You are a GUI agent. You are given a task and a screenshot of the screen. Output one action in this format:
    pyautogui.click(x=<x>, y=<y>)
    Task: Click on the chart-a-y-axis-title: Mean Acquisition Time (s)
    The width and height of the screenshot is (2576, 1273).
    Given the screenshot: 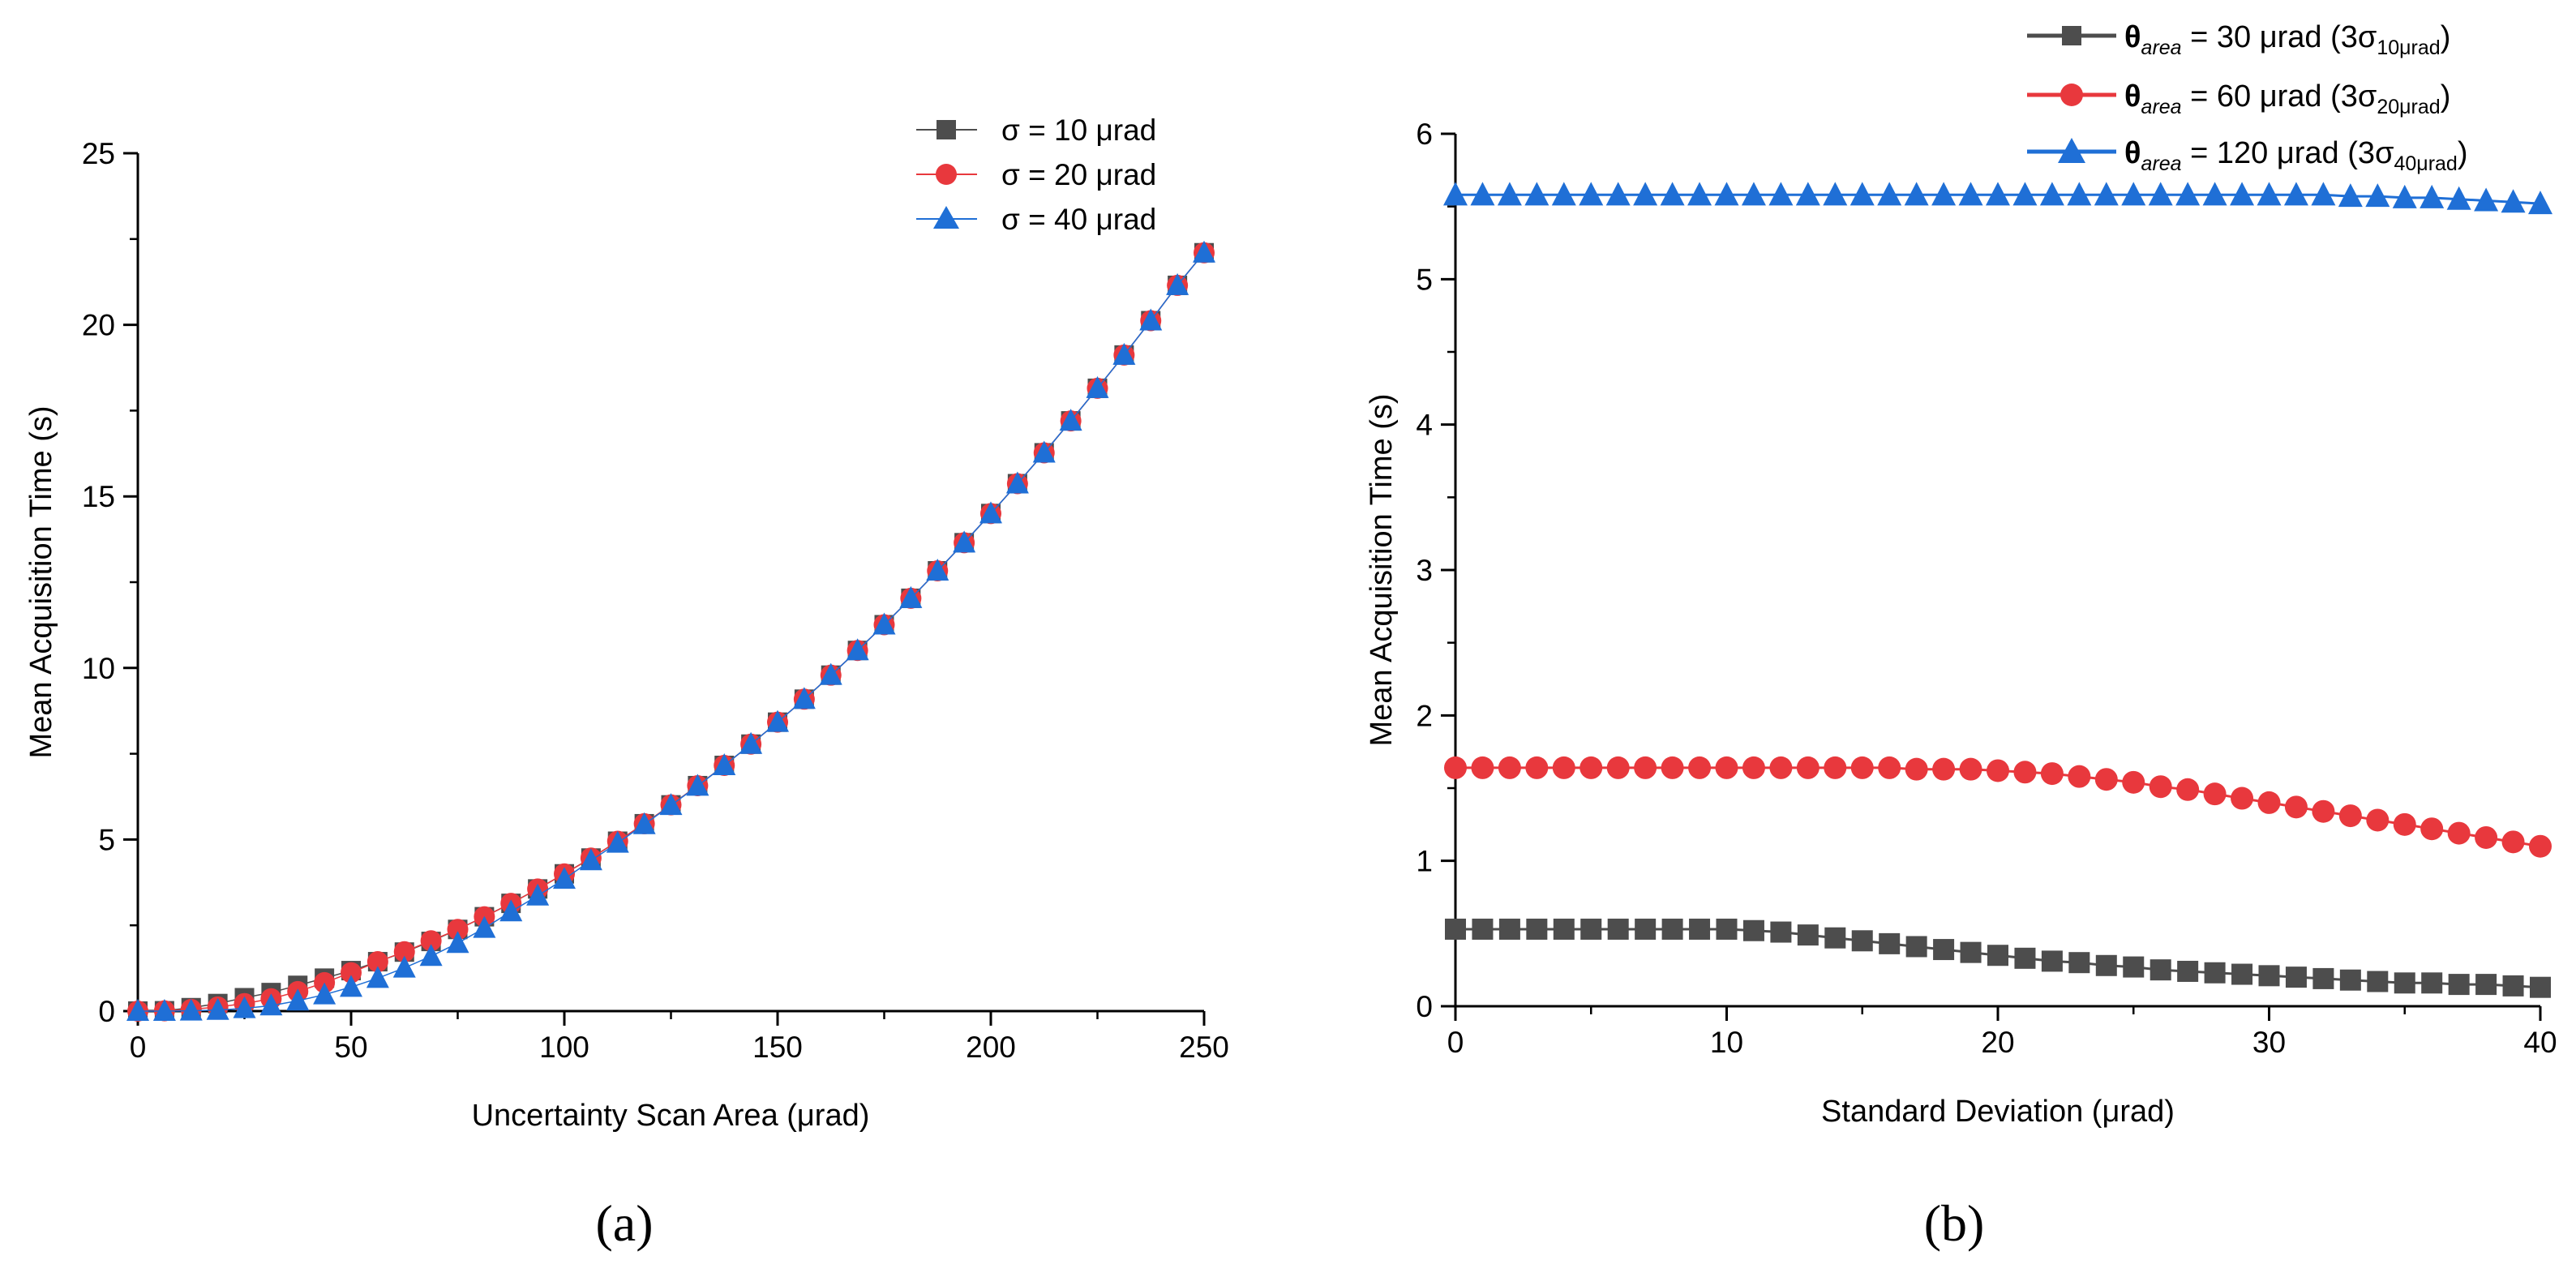 What is the action you would take?
    pyautogui.click(x=41, y=582)
    